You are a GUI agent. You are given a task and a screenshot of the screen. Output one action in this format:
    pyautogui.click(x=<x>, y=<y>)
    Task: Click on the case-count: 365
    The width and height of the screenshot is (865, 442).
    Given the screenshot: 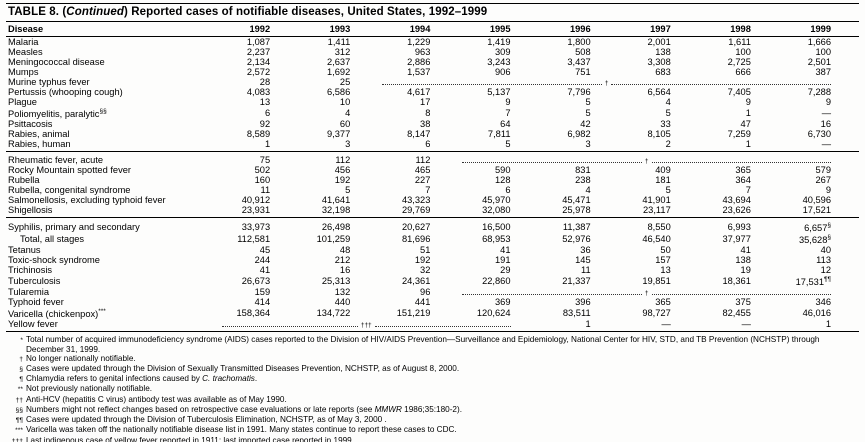 What is the action you would take?
    pyautogui.click(x=743, y=170)
    